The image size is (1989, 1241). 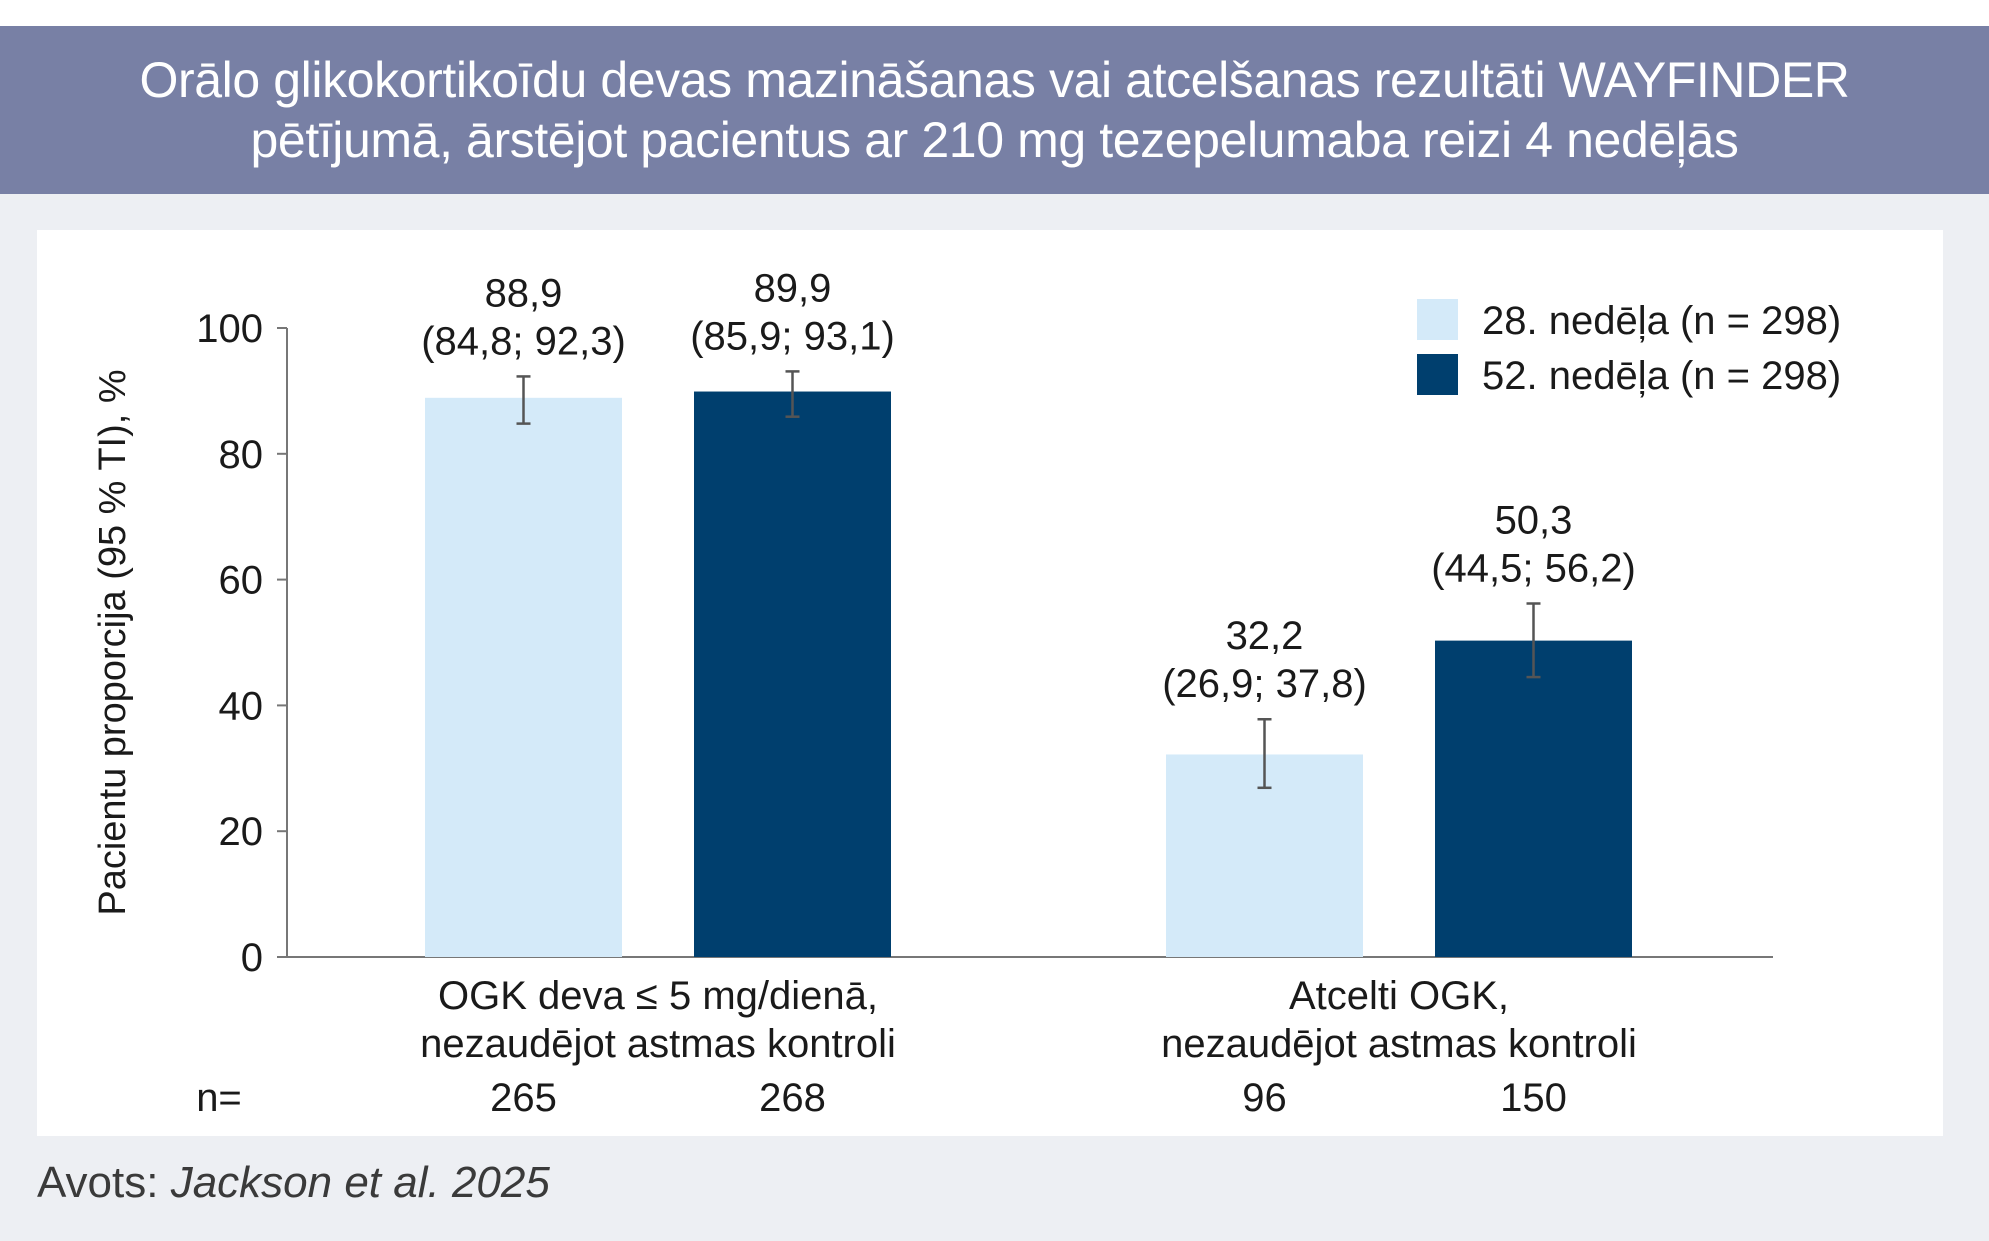 What do you see at coordinates (658, 1044) in the screenshot?
I see `category-label-1-line-2: nezaudējot astmas kontroli` at bounding box center [658, 1044].